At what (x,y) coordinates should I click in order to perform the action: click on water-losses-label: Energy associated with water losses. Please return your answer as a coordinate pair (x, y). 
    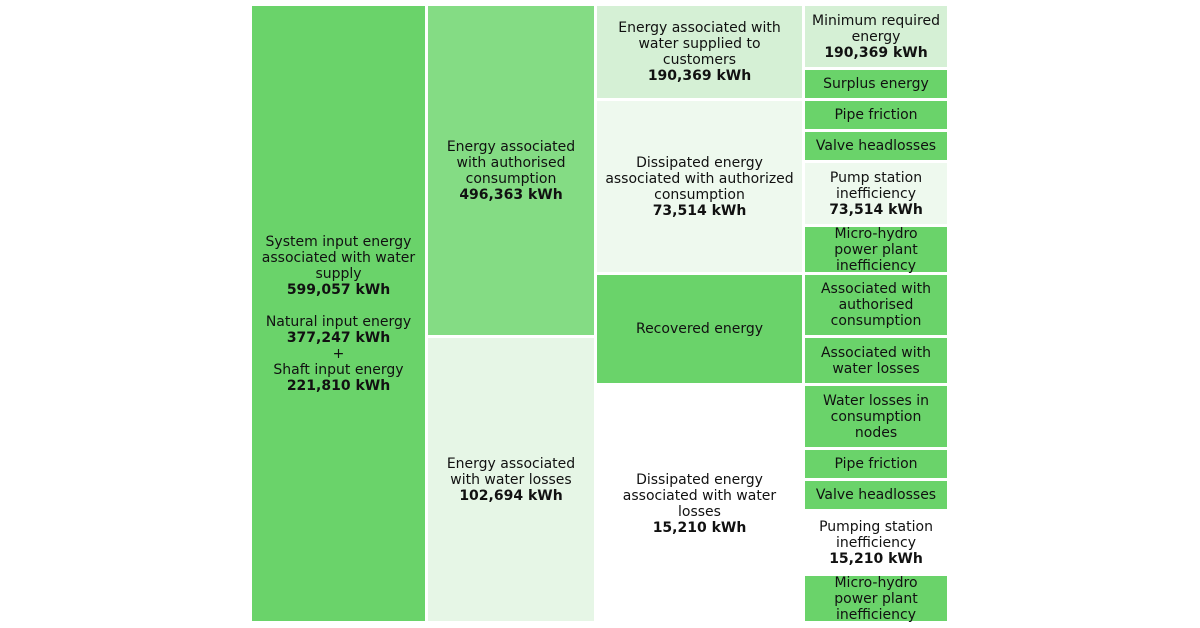
    Looking at the image, I should click on (511, 471).